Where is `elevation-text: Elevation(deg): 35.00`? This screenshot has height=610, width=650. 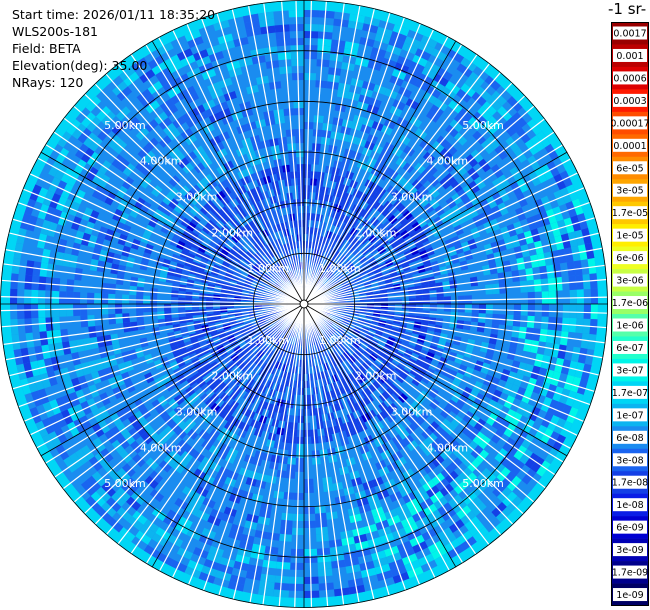 elevation-text: Elevation(deg): 35.00 is located at coordinates (80, 65).